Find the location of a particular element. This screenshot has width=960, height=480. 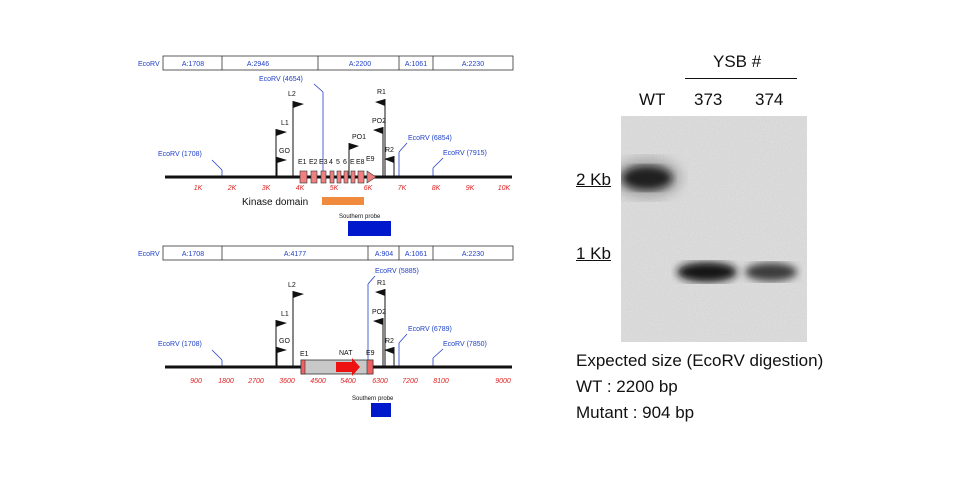

wt-exons is located at coordinates (338, 177).